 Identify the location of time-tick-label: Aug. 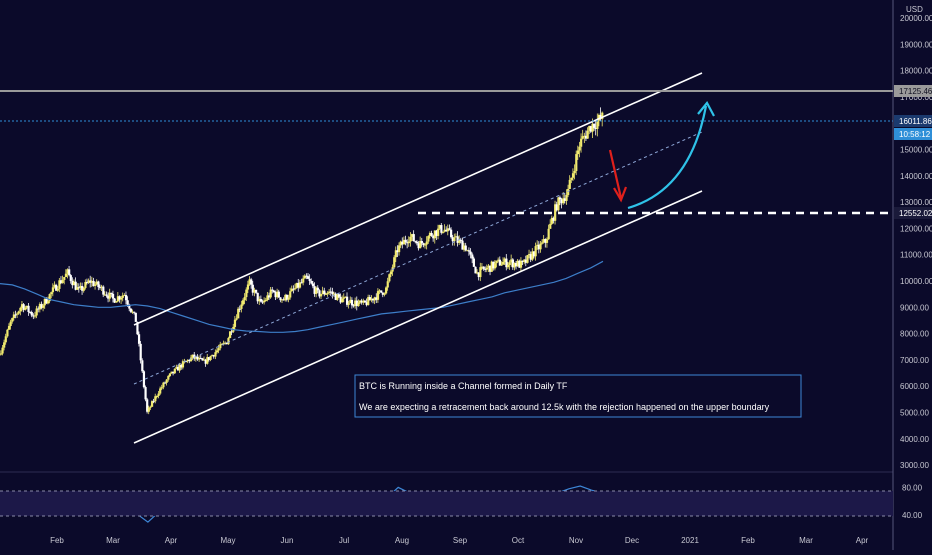
(402, 540).